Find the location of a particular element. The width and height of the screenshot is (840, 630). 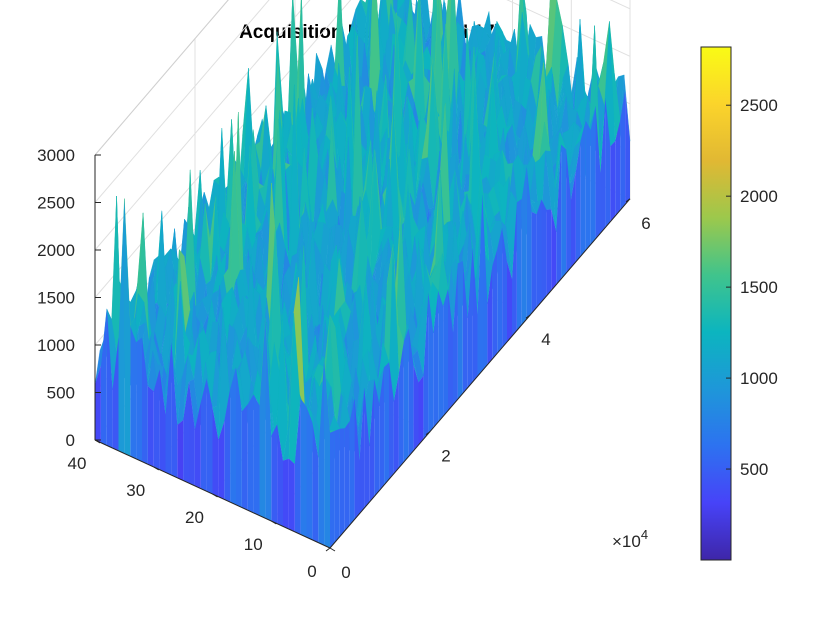

colorbar-tick-label: 2500 is located at coordinates (759, 105).